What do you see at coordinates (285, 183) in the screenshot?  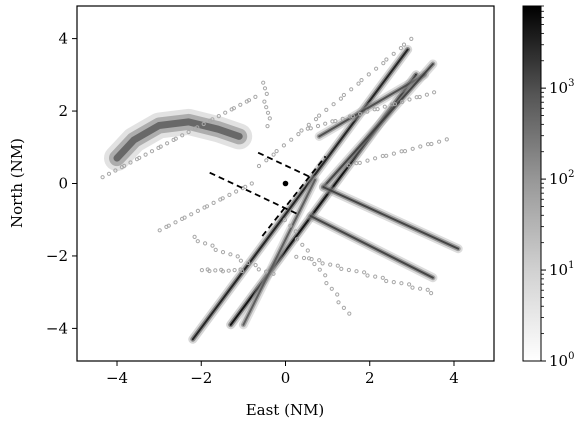 I see `center-point` at bounding box center [285, 183].